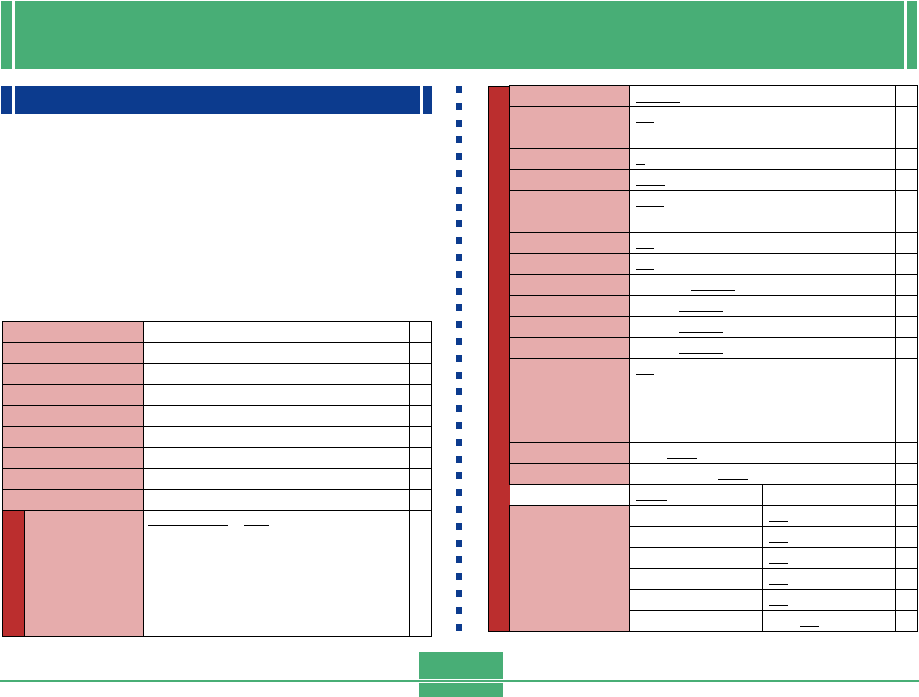 Image resolution: width=919 pixels, height=697 pixels. I want to click on section-left-strip, so click(6, 100).